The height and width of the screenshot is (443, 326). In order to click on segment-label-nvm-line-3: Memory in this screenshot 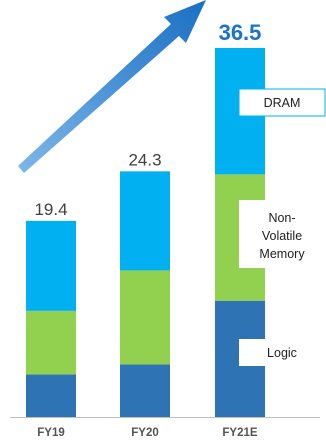, I will do `click(282, 254)`.